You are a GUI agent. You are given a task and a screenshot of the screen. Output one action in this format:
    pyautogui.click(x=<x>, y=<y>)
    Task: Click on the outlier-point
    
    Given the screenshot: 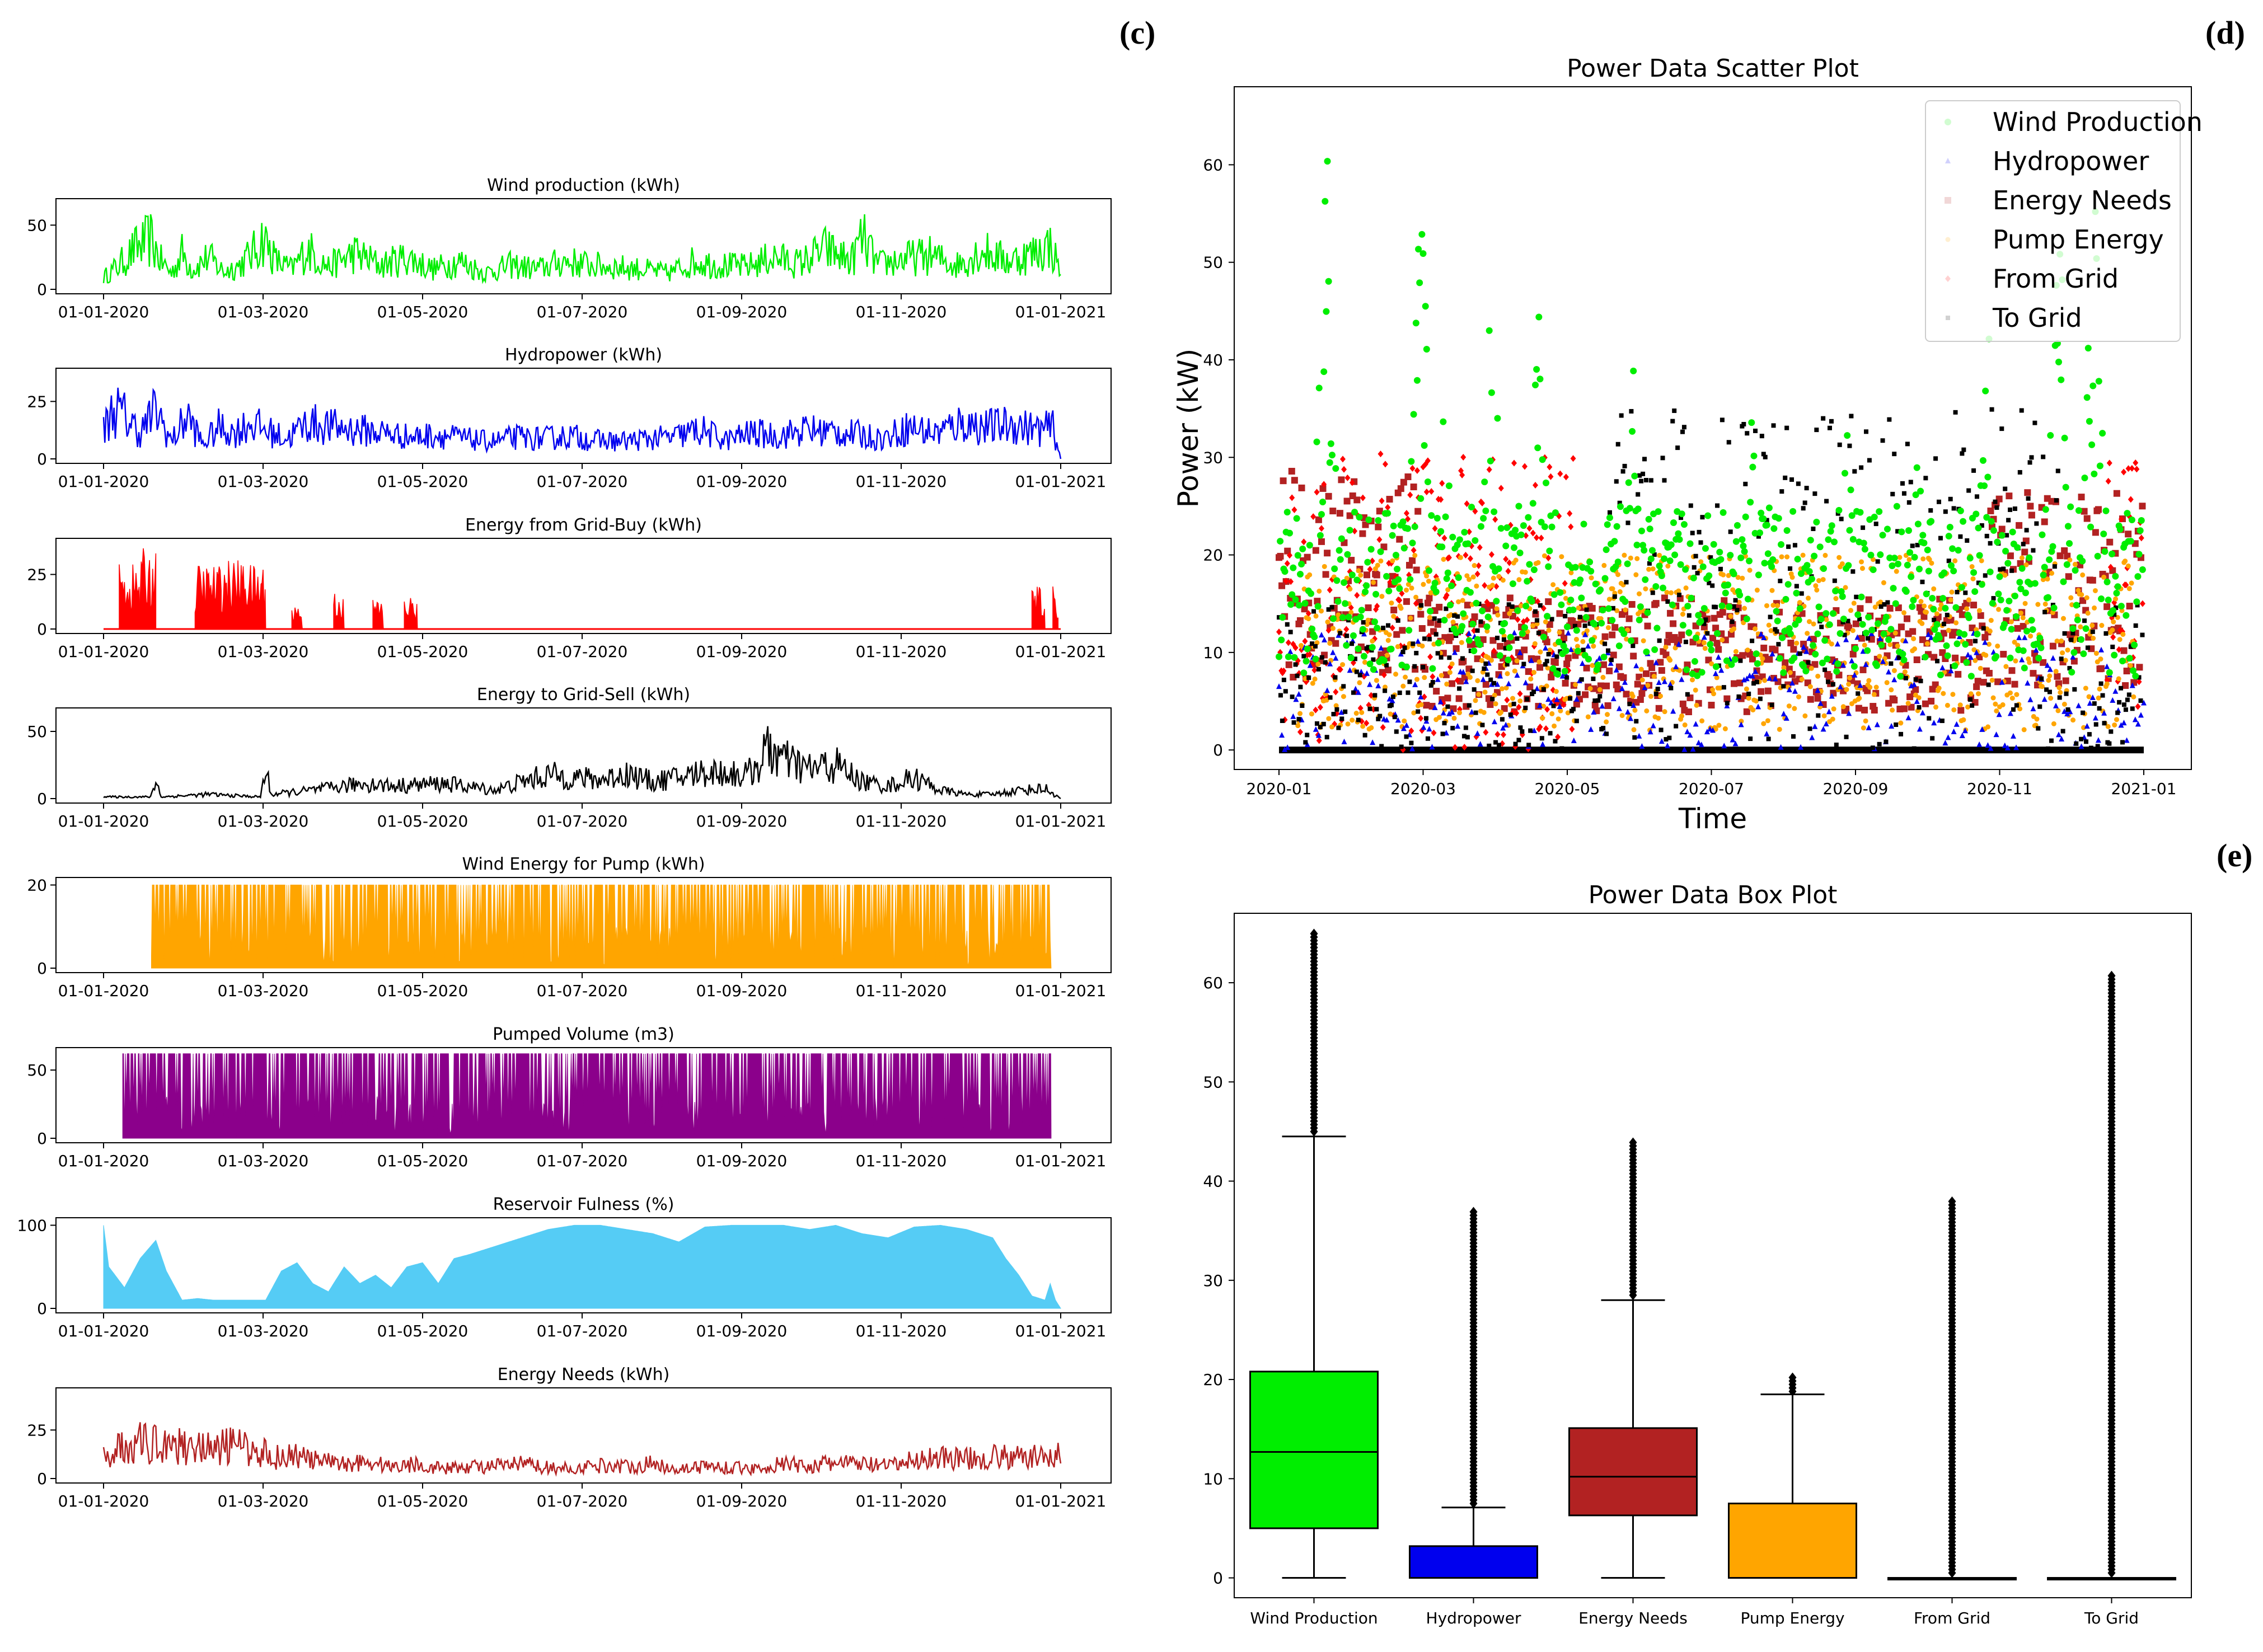 What is the action you would take?
    pyautogui.click(x=1793, y=1377)
    